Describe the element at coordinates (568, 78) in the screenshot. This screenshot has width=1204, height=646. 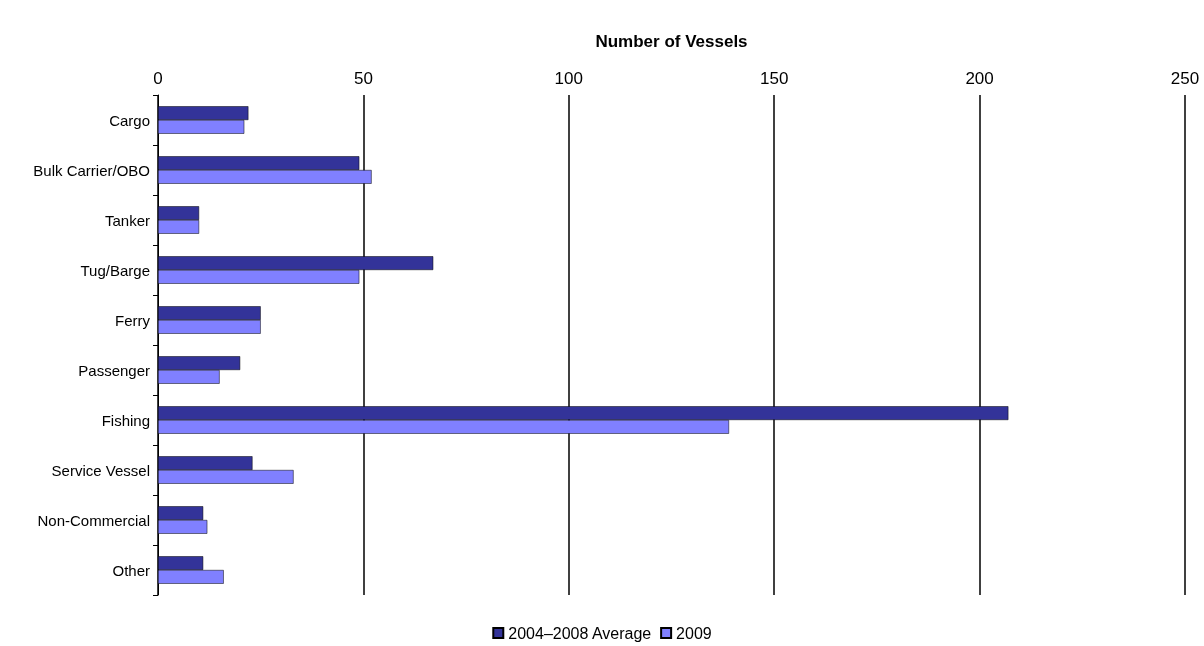
I see `x-tick-label: 100` at that location.